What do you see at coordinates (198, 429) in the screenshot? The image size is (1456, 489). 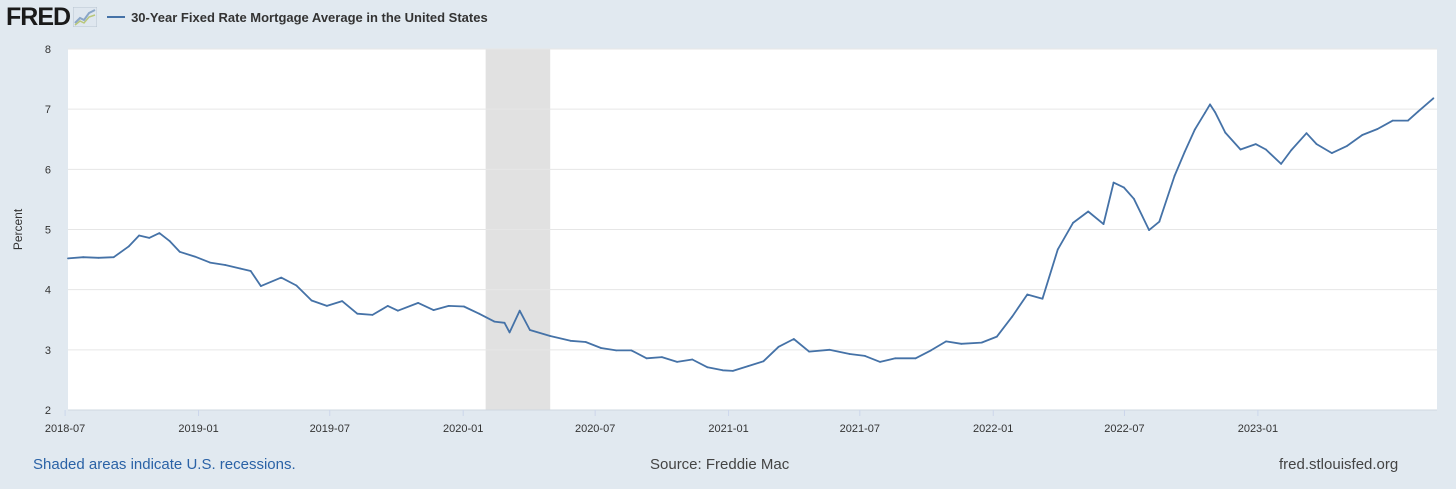 I see `x-tick-label: 2019-01` at bounding box center [198, 429].